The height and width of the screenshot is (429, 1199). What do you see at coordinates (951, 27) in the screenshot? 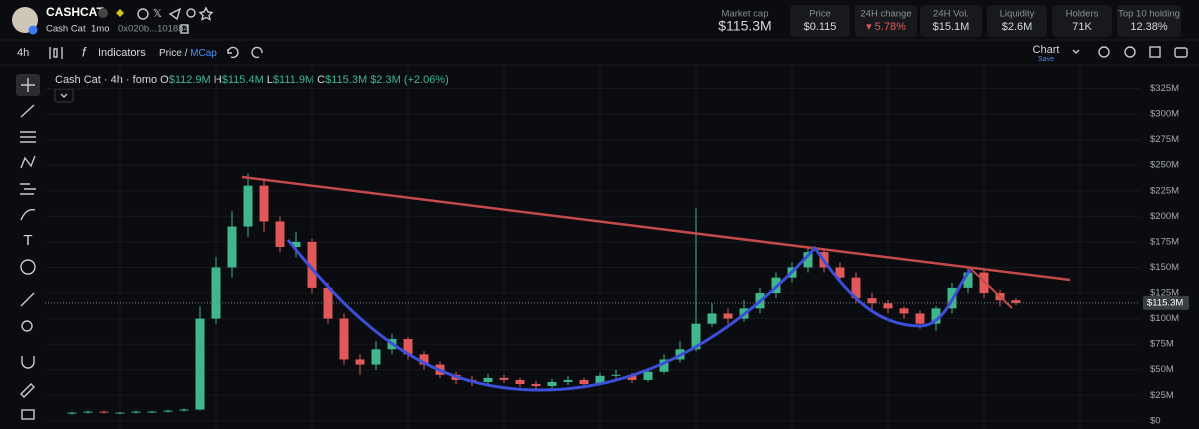
I see `stat-value: $15.1M` at bounding box center [951, 27].